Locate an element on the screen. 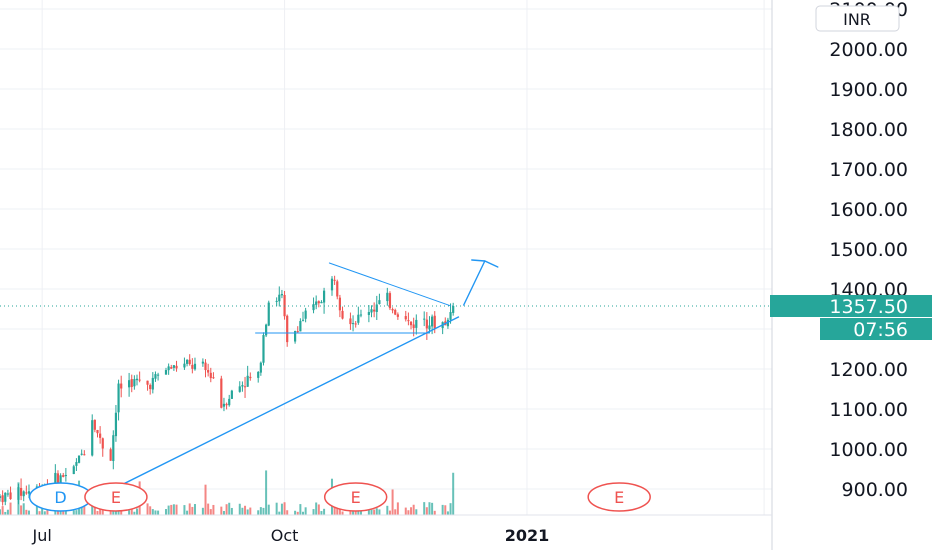  currency-button-label: INR is located at coordinates (857, 19).